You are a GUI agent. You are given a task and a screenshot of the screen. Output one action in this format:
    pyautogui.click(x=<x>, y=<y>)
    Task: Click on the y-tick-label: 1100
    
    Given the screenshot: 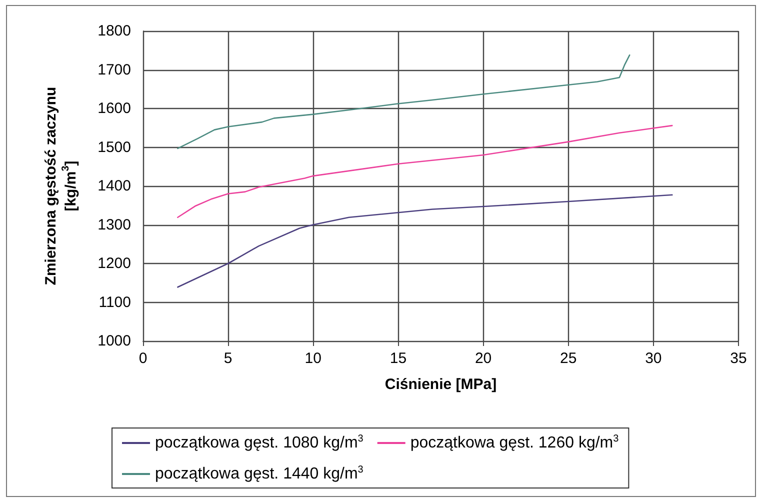 What is the action you would take?
    pyautogui.click(x=114, y=302)
    